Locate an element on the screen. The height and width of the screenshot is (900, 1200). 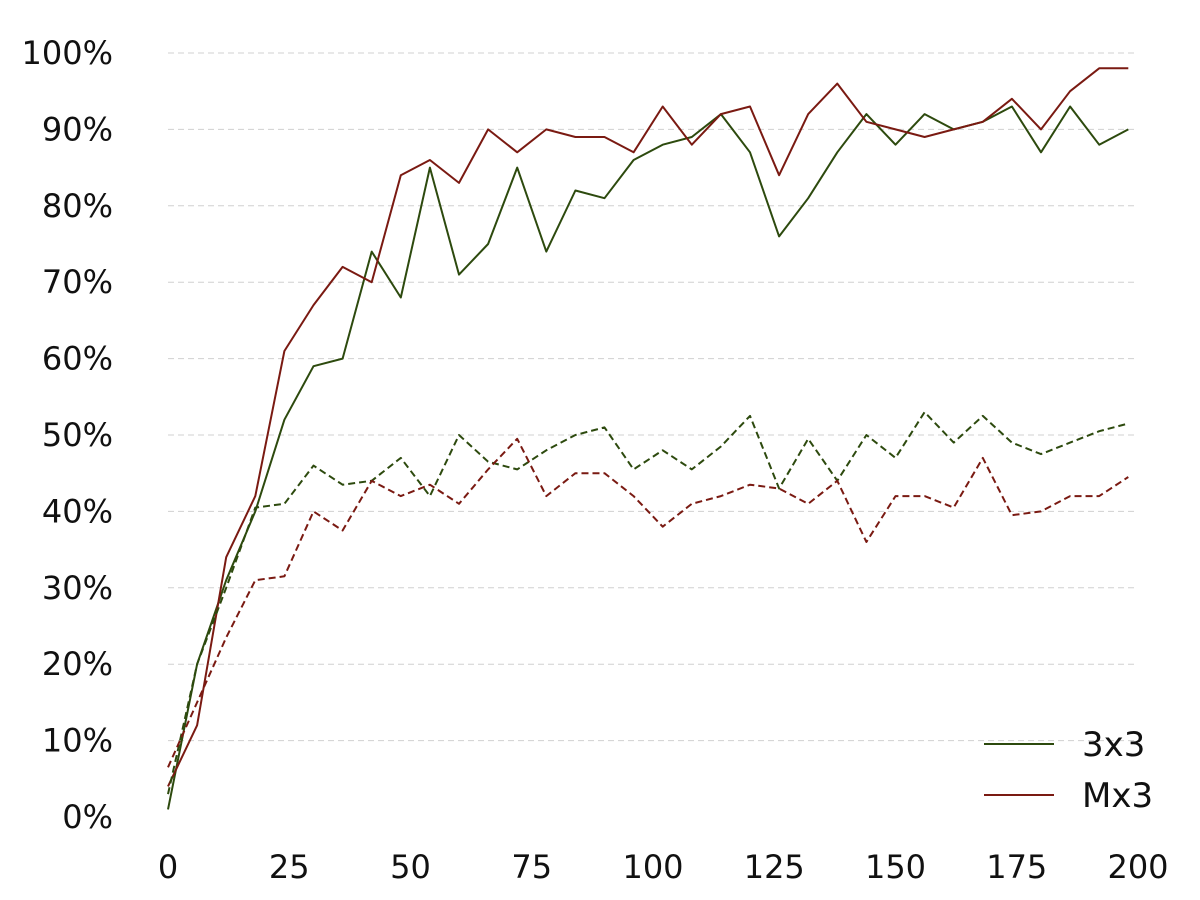
y-tick-label: 60% is located at coordinates (77, 359).